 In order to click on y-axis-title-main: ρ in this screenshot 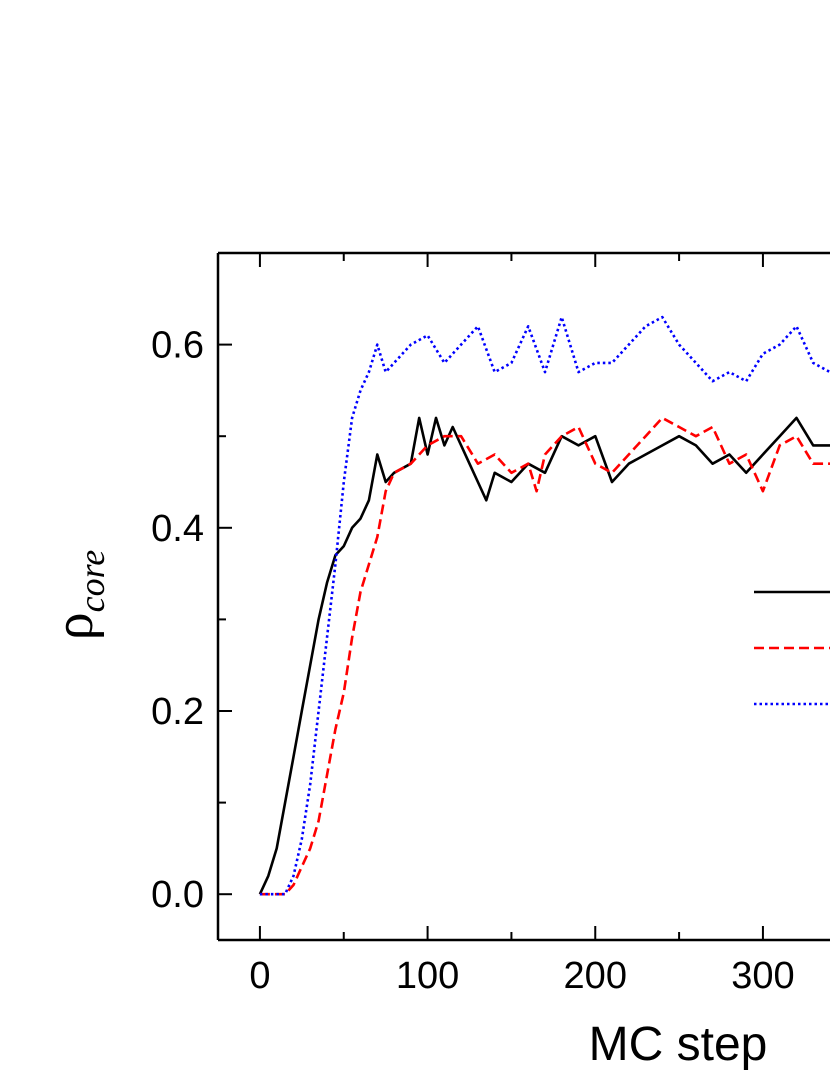, I will do `click(74, 626)`.